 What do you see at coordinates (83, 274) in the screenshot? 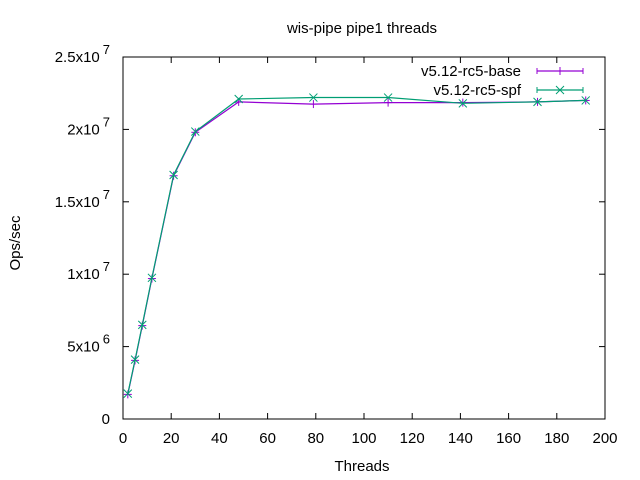
I see `y-tick-label-mantissa: 1x10` at bounding box center [83, 274].